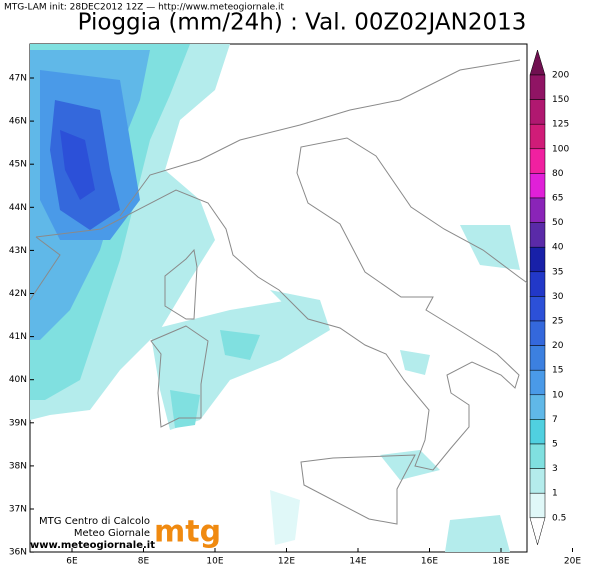  What do you see at coordinates (18, 79) in the screenshot?
I see `lat-label: 47N` at bounding box center [18, 79].